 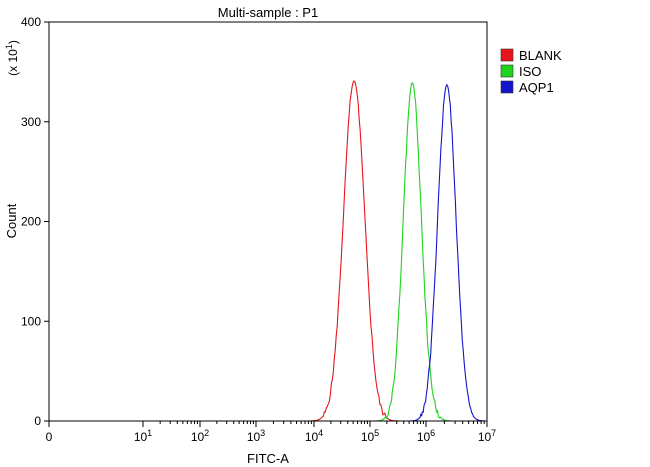 What do you see at coordinates (37, 421) in the screenshot?
I see `y-tick-label: 0` at bounding box center [37, 421].